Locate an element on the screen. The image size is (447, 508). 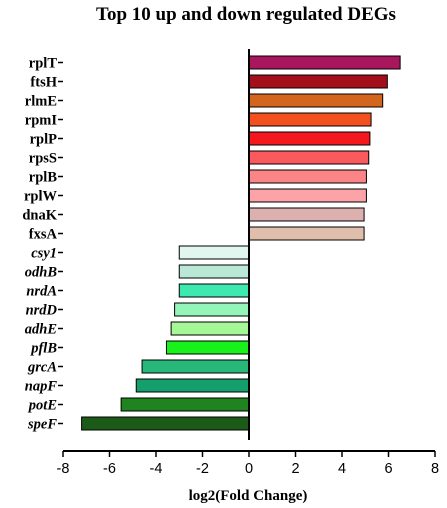
bar-potE is located at coordinates (185, 404).